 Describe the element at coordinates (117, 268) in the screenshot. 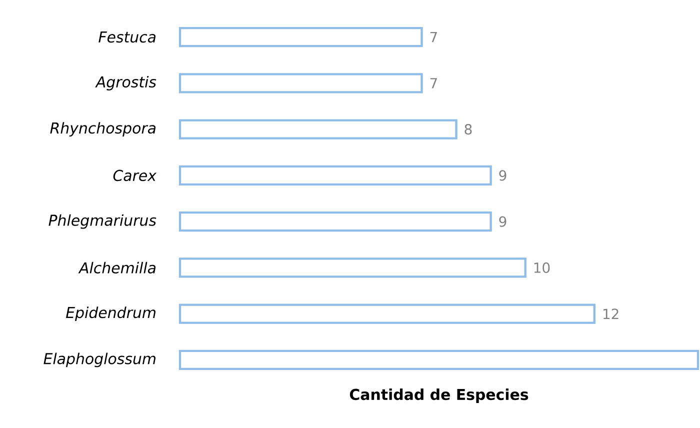

I see `y-tick-label: Alchemilla` at that location.